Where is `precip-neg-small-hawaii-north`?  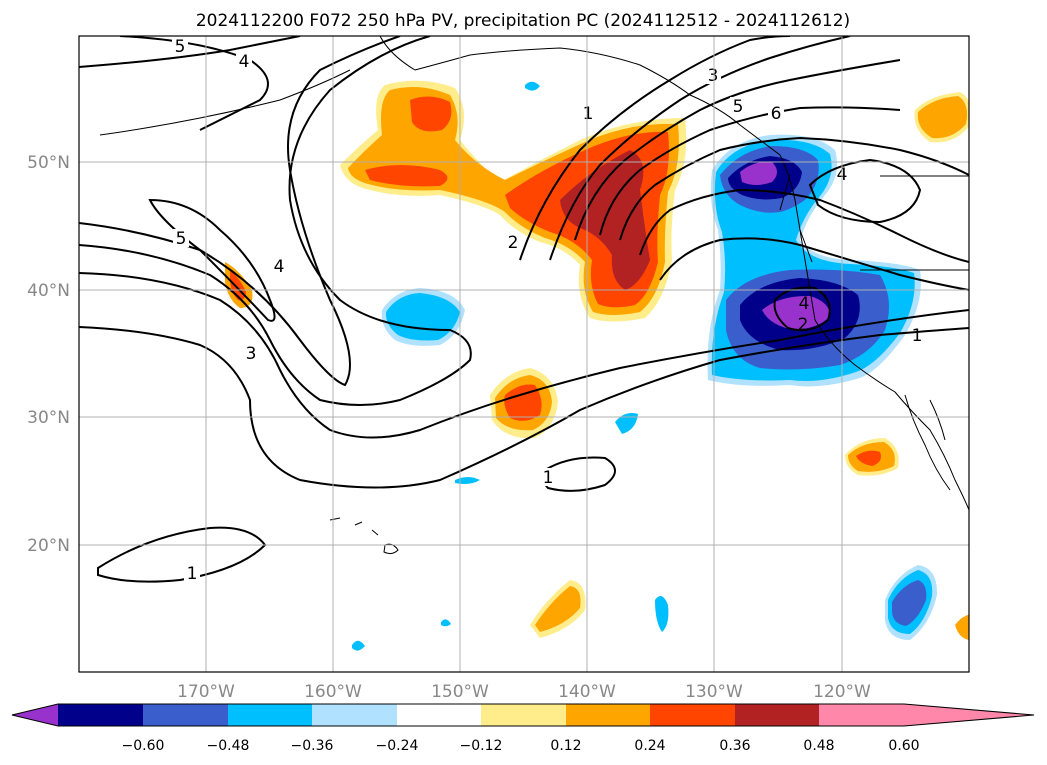
precip-neg-small-hawaii-north is located at coordinates (467, 480).